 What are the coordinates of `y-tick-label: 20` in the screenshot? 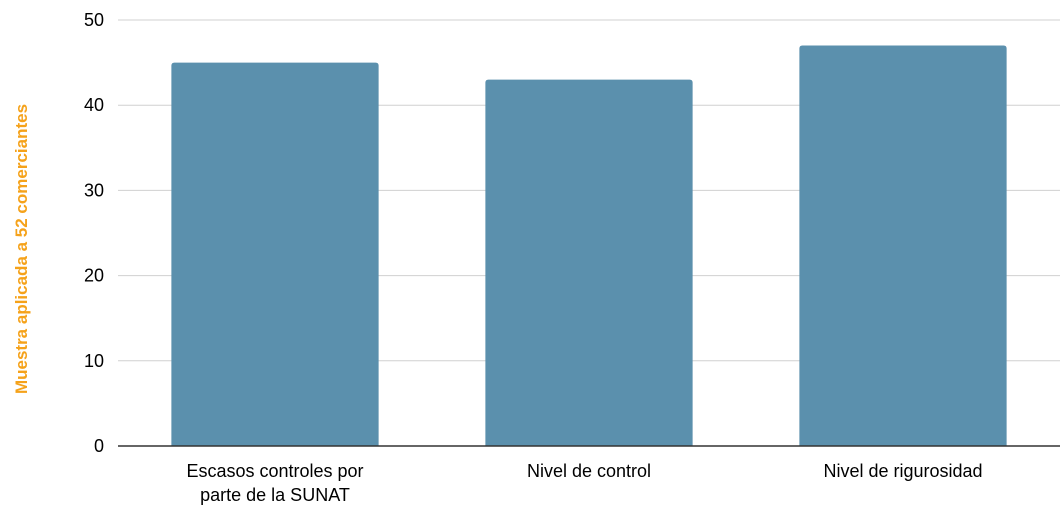 It's located at (94, 276).